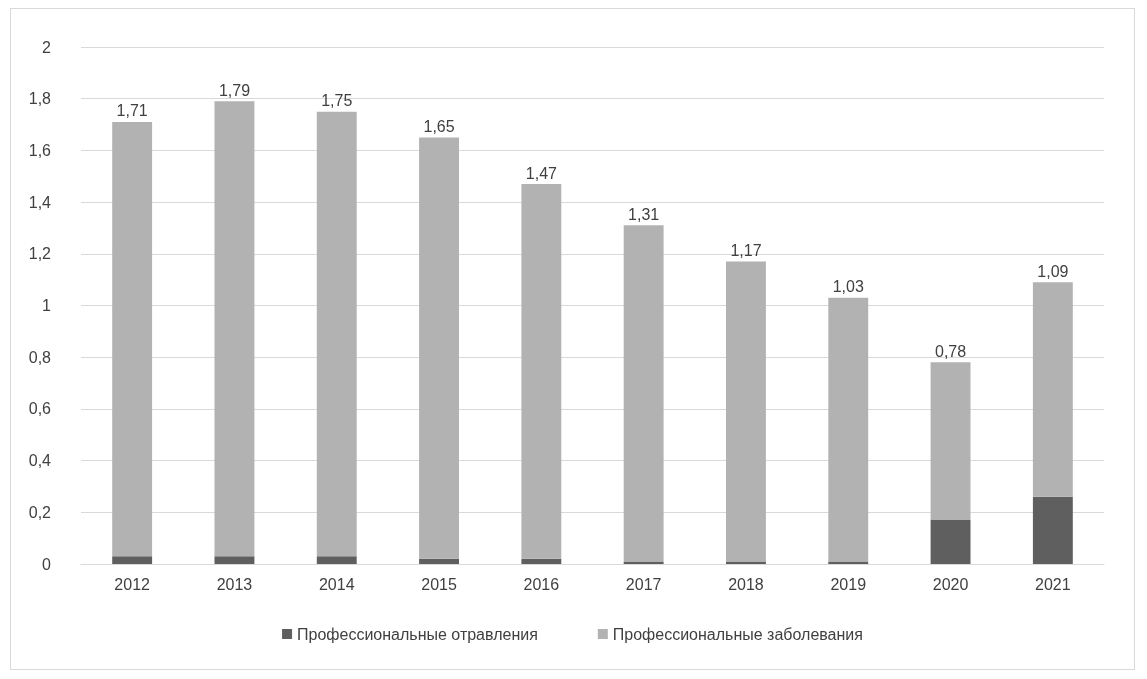 The image size is (1147, 679). I want to click on total-label: 1,09, so click(1053, 271).